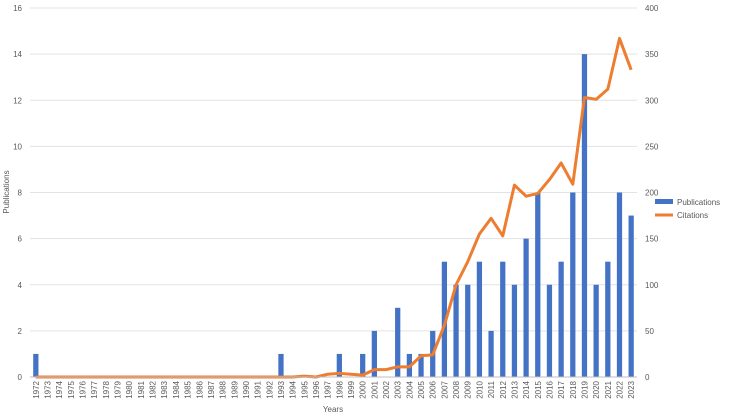 This screenshot has width=736, height=417. I want to click on y2-tick-300: 300, so click(652, 100).